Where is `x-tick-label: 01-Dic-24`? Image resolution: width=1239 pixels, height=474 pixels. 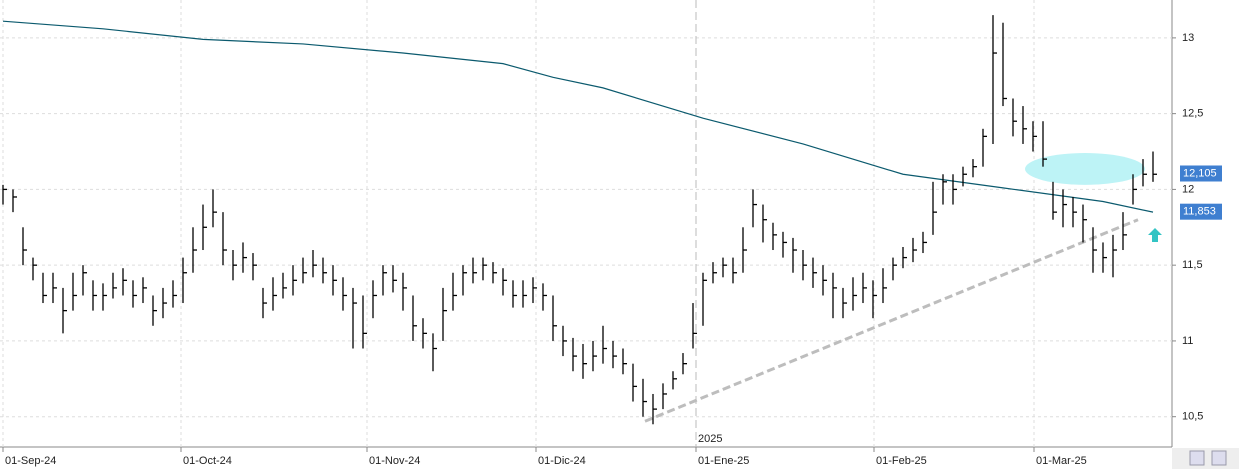
x-tick-label: 01-Dic-24 is located at coordinates (562, 461).